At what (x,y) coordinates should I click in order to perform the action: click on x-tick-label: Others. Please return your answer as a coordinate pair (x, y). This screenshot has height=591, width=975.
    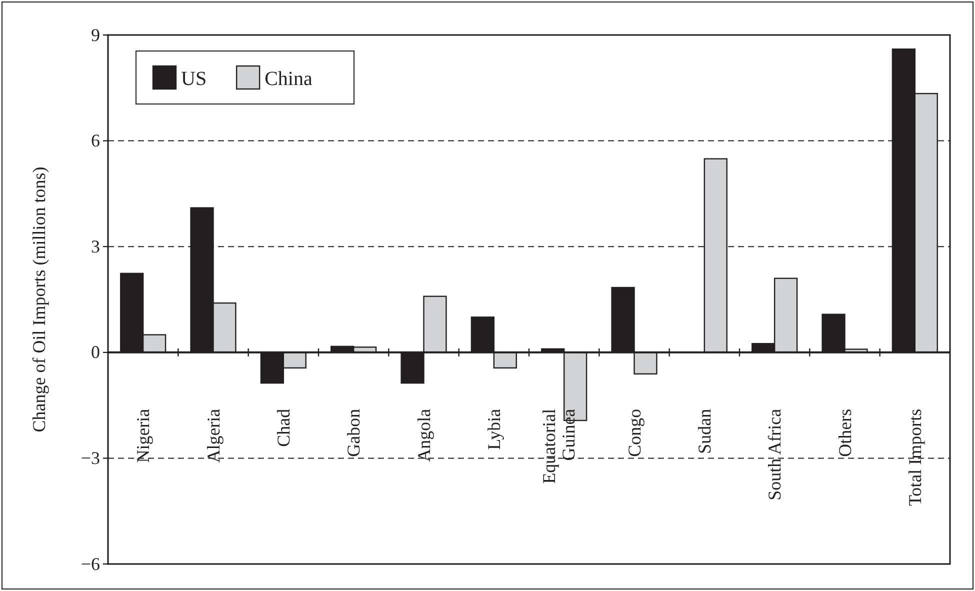
    Looking at the image, I should click on (844, 432).